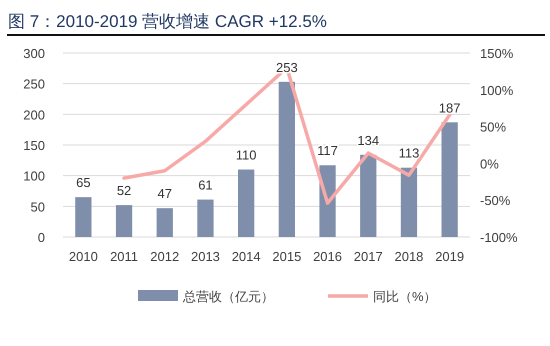 The width and height of the screenshot is (550, 346). I want to click on data-label: 52, so click(124, 190).